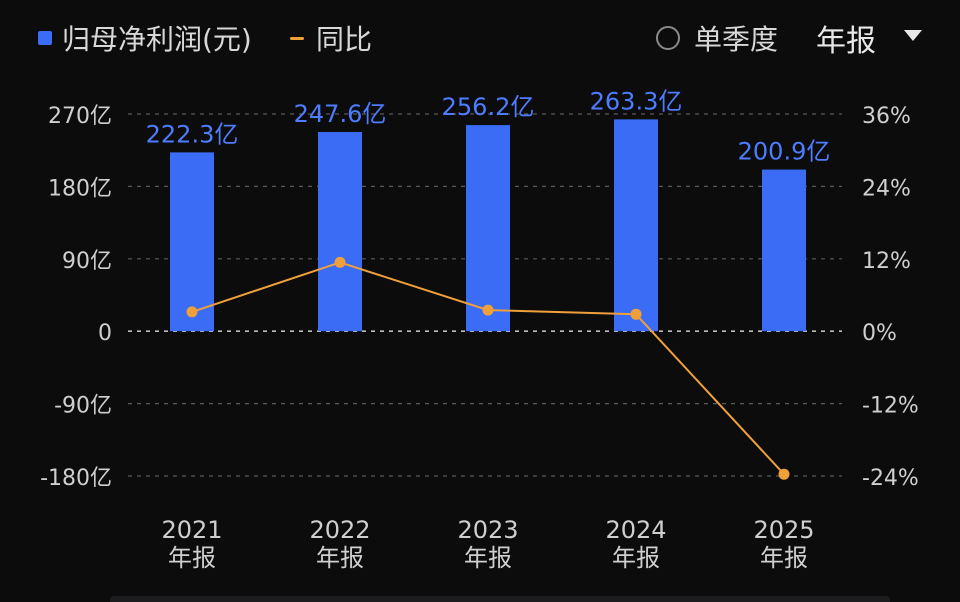  I want to click on x-axis-year-label: 2022, so click(339, 530).